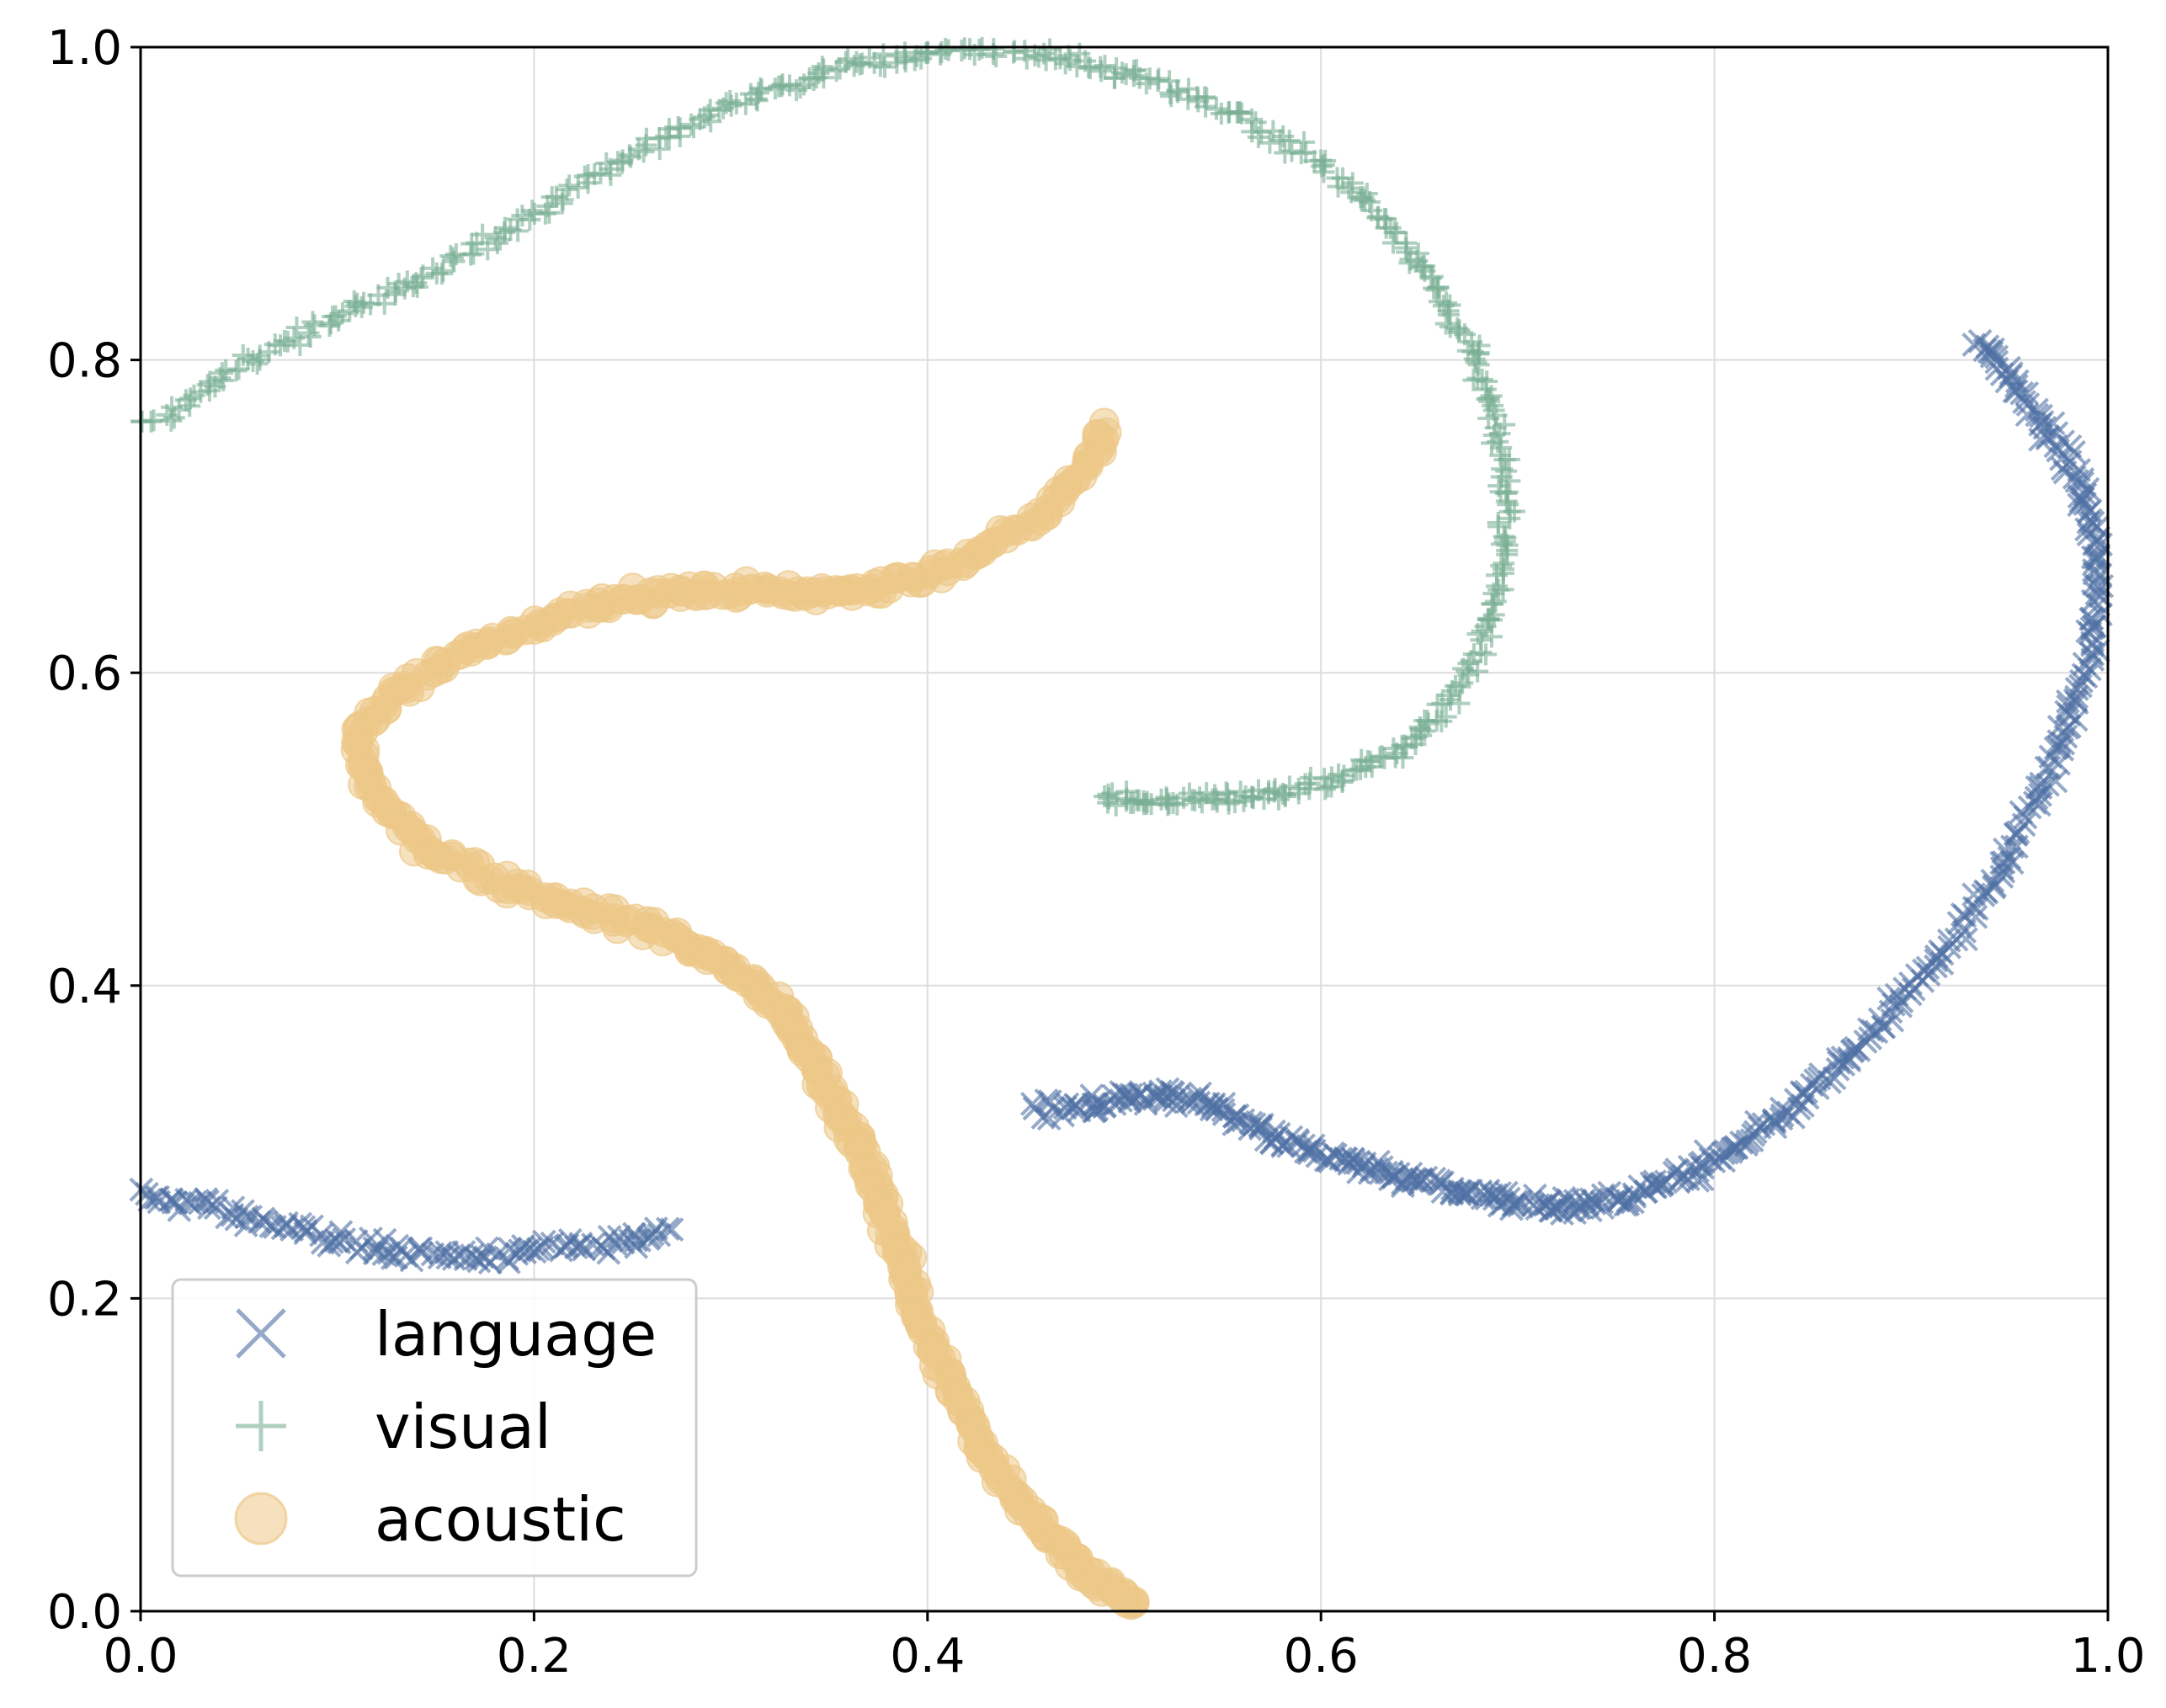  I want to click on legend-label: visual, so click(463, 1426).